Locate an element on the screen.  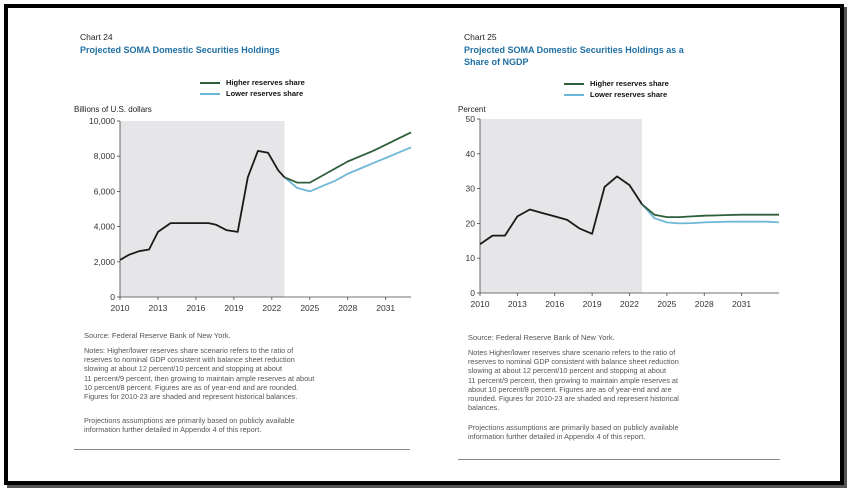
chart-number: Chart 24 is located at coordinates (96, 37).